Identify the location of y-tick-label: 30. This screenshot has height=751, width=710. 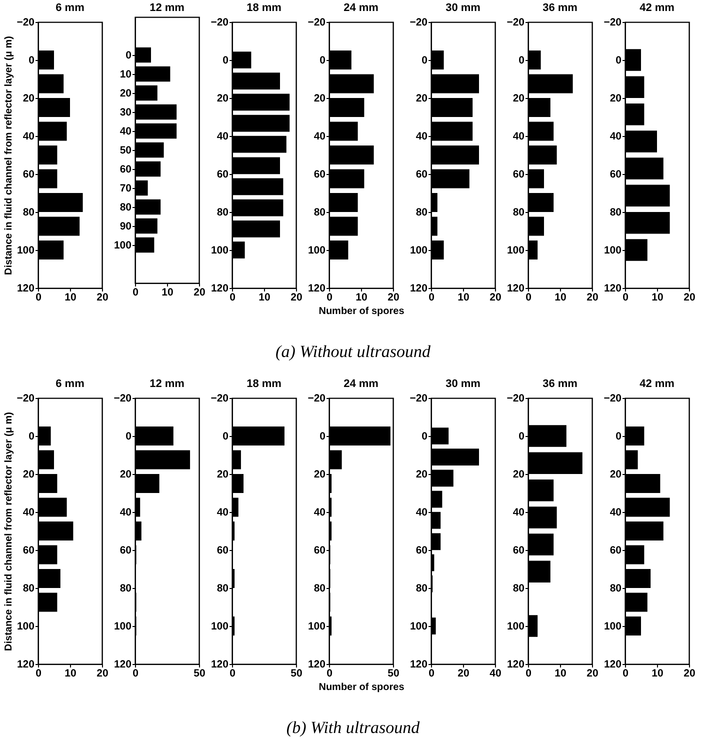
(126, 112).